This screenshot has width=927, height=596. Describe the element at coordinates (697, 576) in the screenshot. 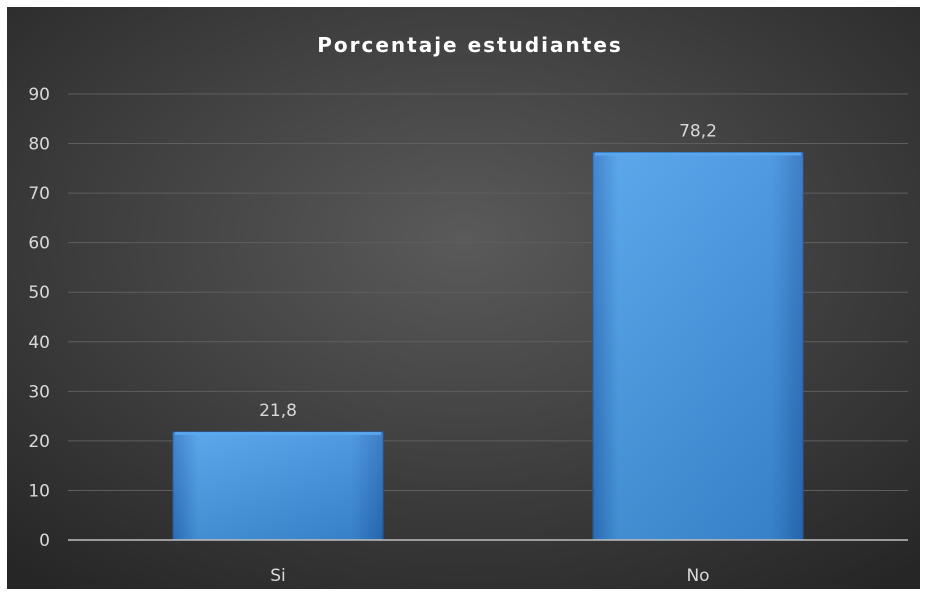

I see `x-tick-label: No` at that location.